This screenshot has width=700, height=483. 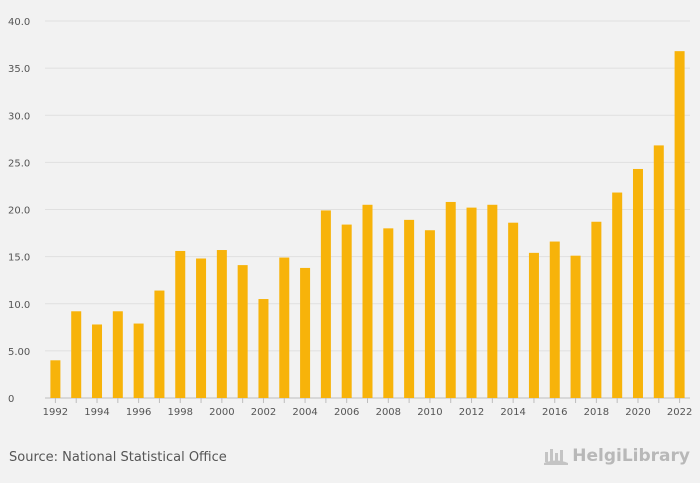 I want to click on helgilibrary-logo: HelgiLibrary, so click(x=617, y=456).